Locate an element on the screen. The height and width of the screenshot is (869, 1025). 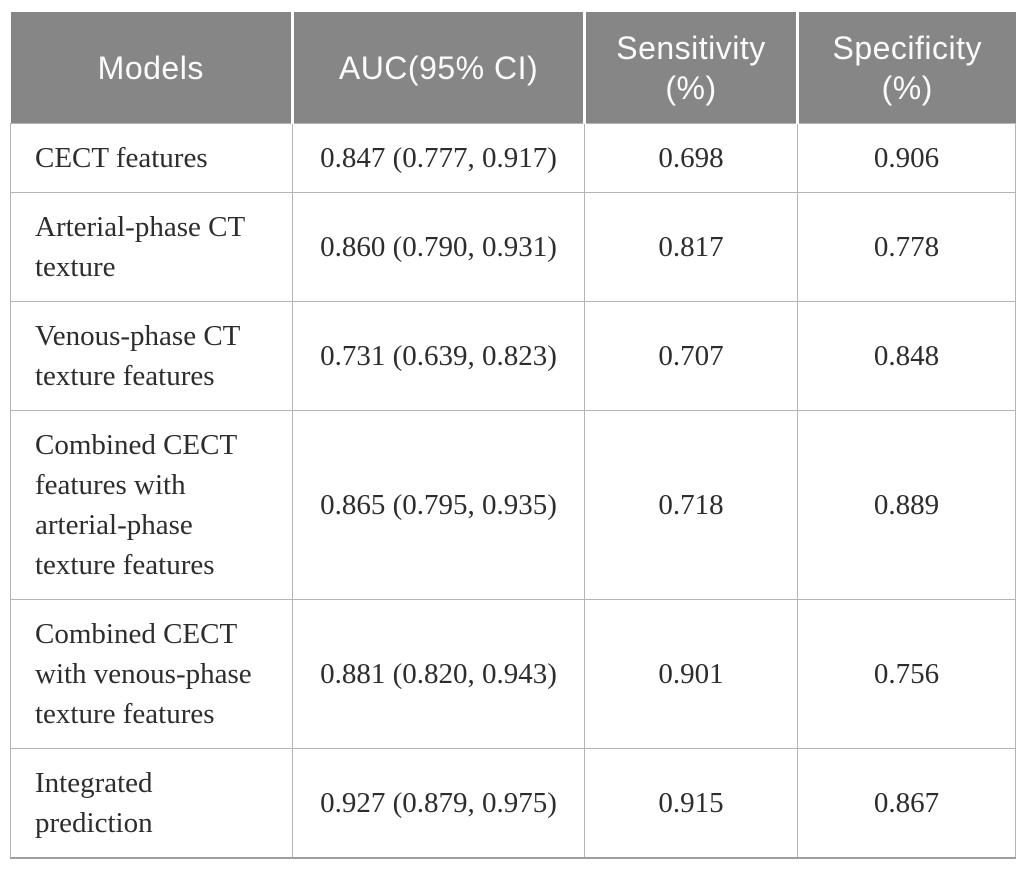
specificity-cell: 0.906 is located at coordinates (906, 158).